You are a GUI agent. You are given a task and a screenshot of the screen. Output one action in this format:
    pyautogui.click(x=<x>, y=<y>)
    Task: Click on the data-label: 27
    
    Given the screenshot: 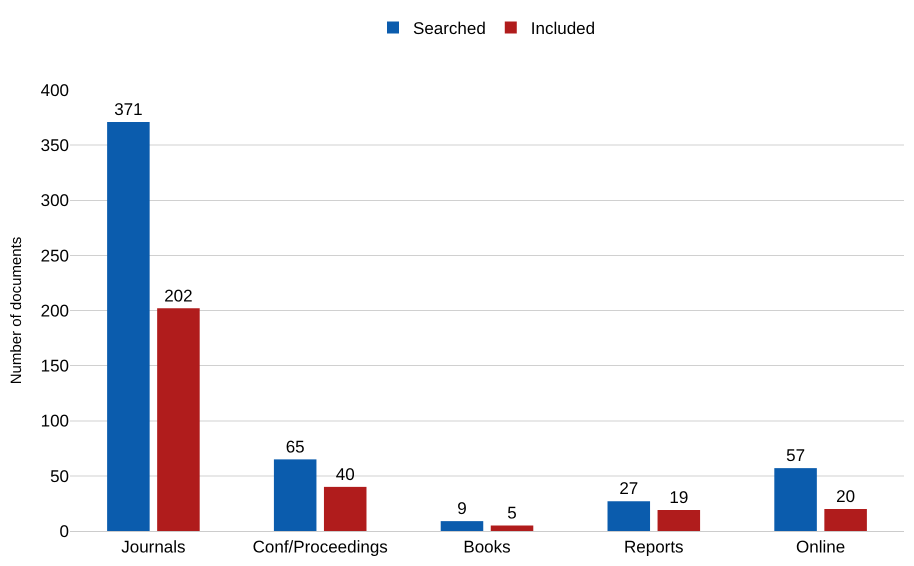 What is the action you would take?
    pyautogui.click(x=628, y=488)
    